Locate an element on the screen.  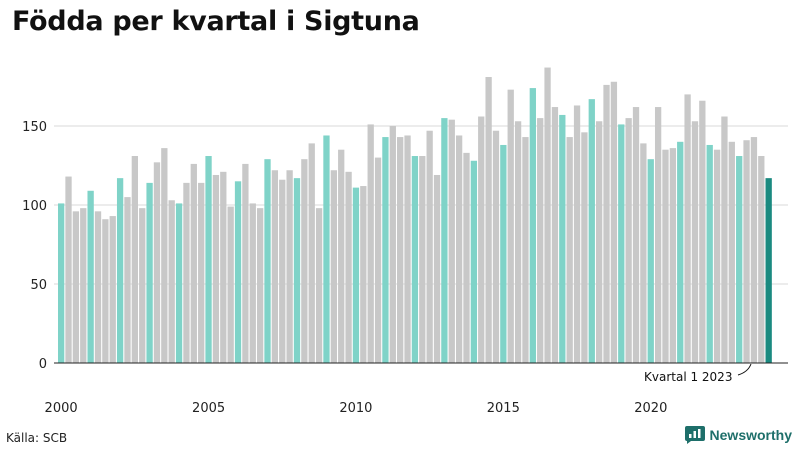
bar-2022-q3 is located at coordinates (724, 240).